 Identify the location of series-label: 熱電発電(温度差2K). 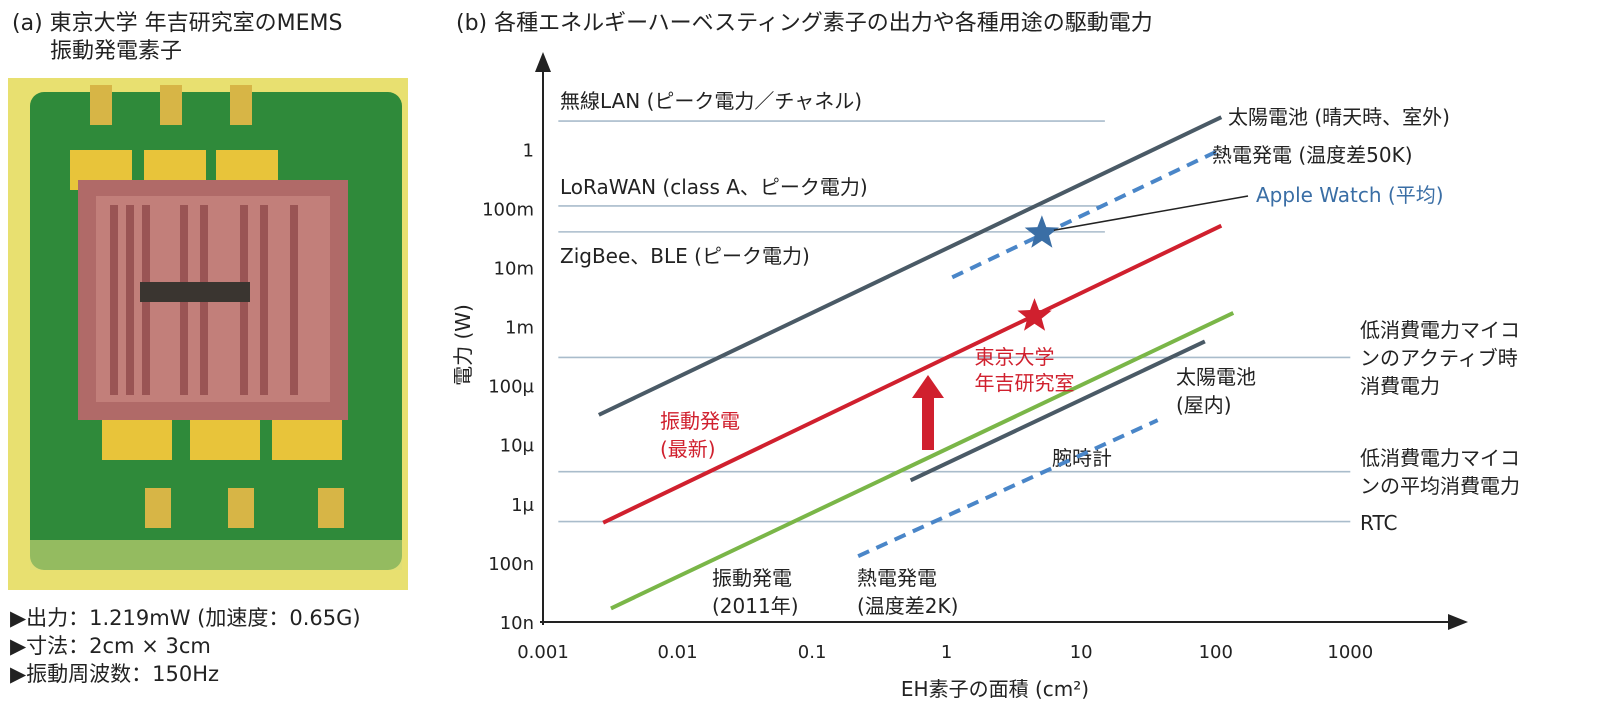
(907, 592).